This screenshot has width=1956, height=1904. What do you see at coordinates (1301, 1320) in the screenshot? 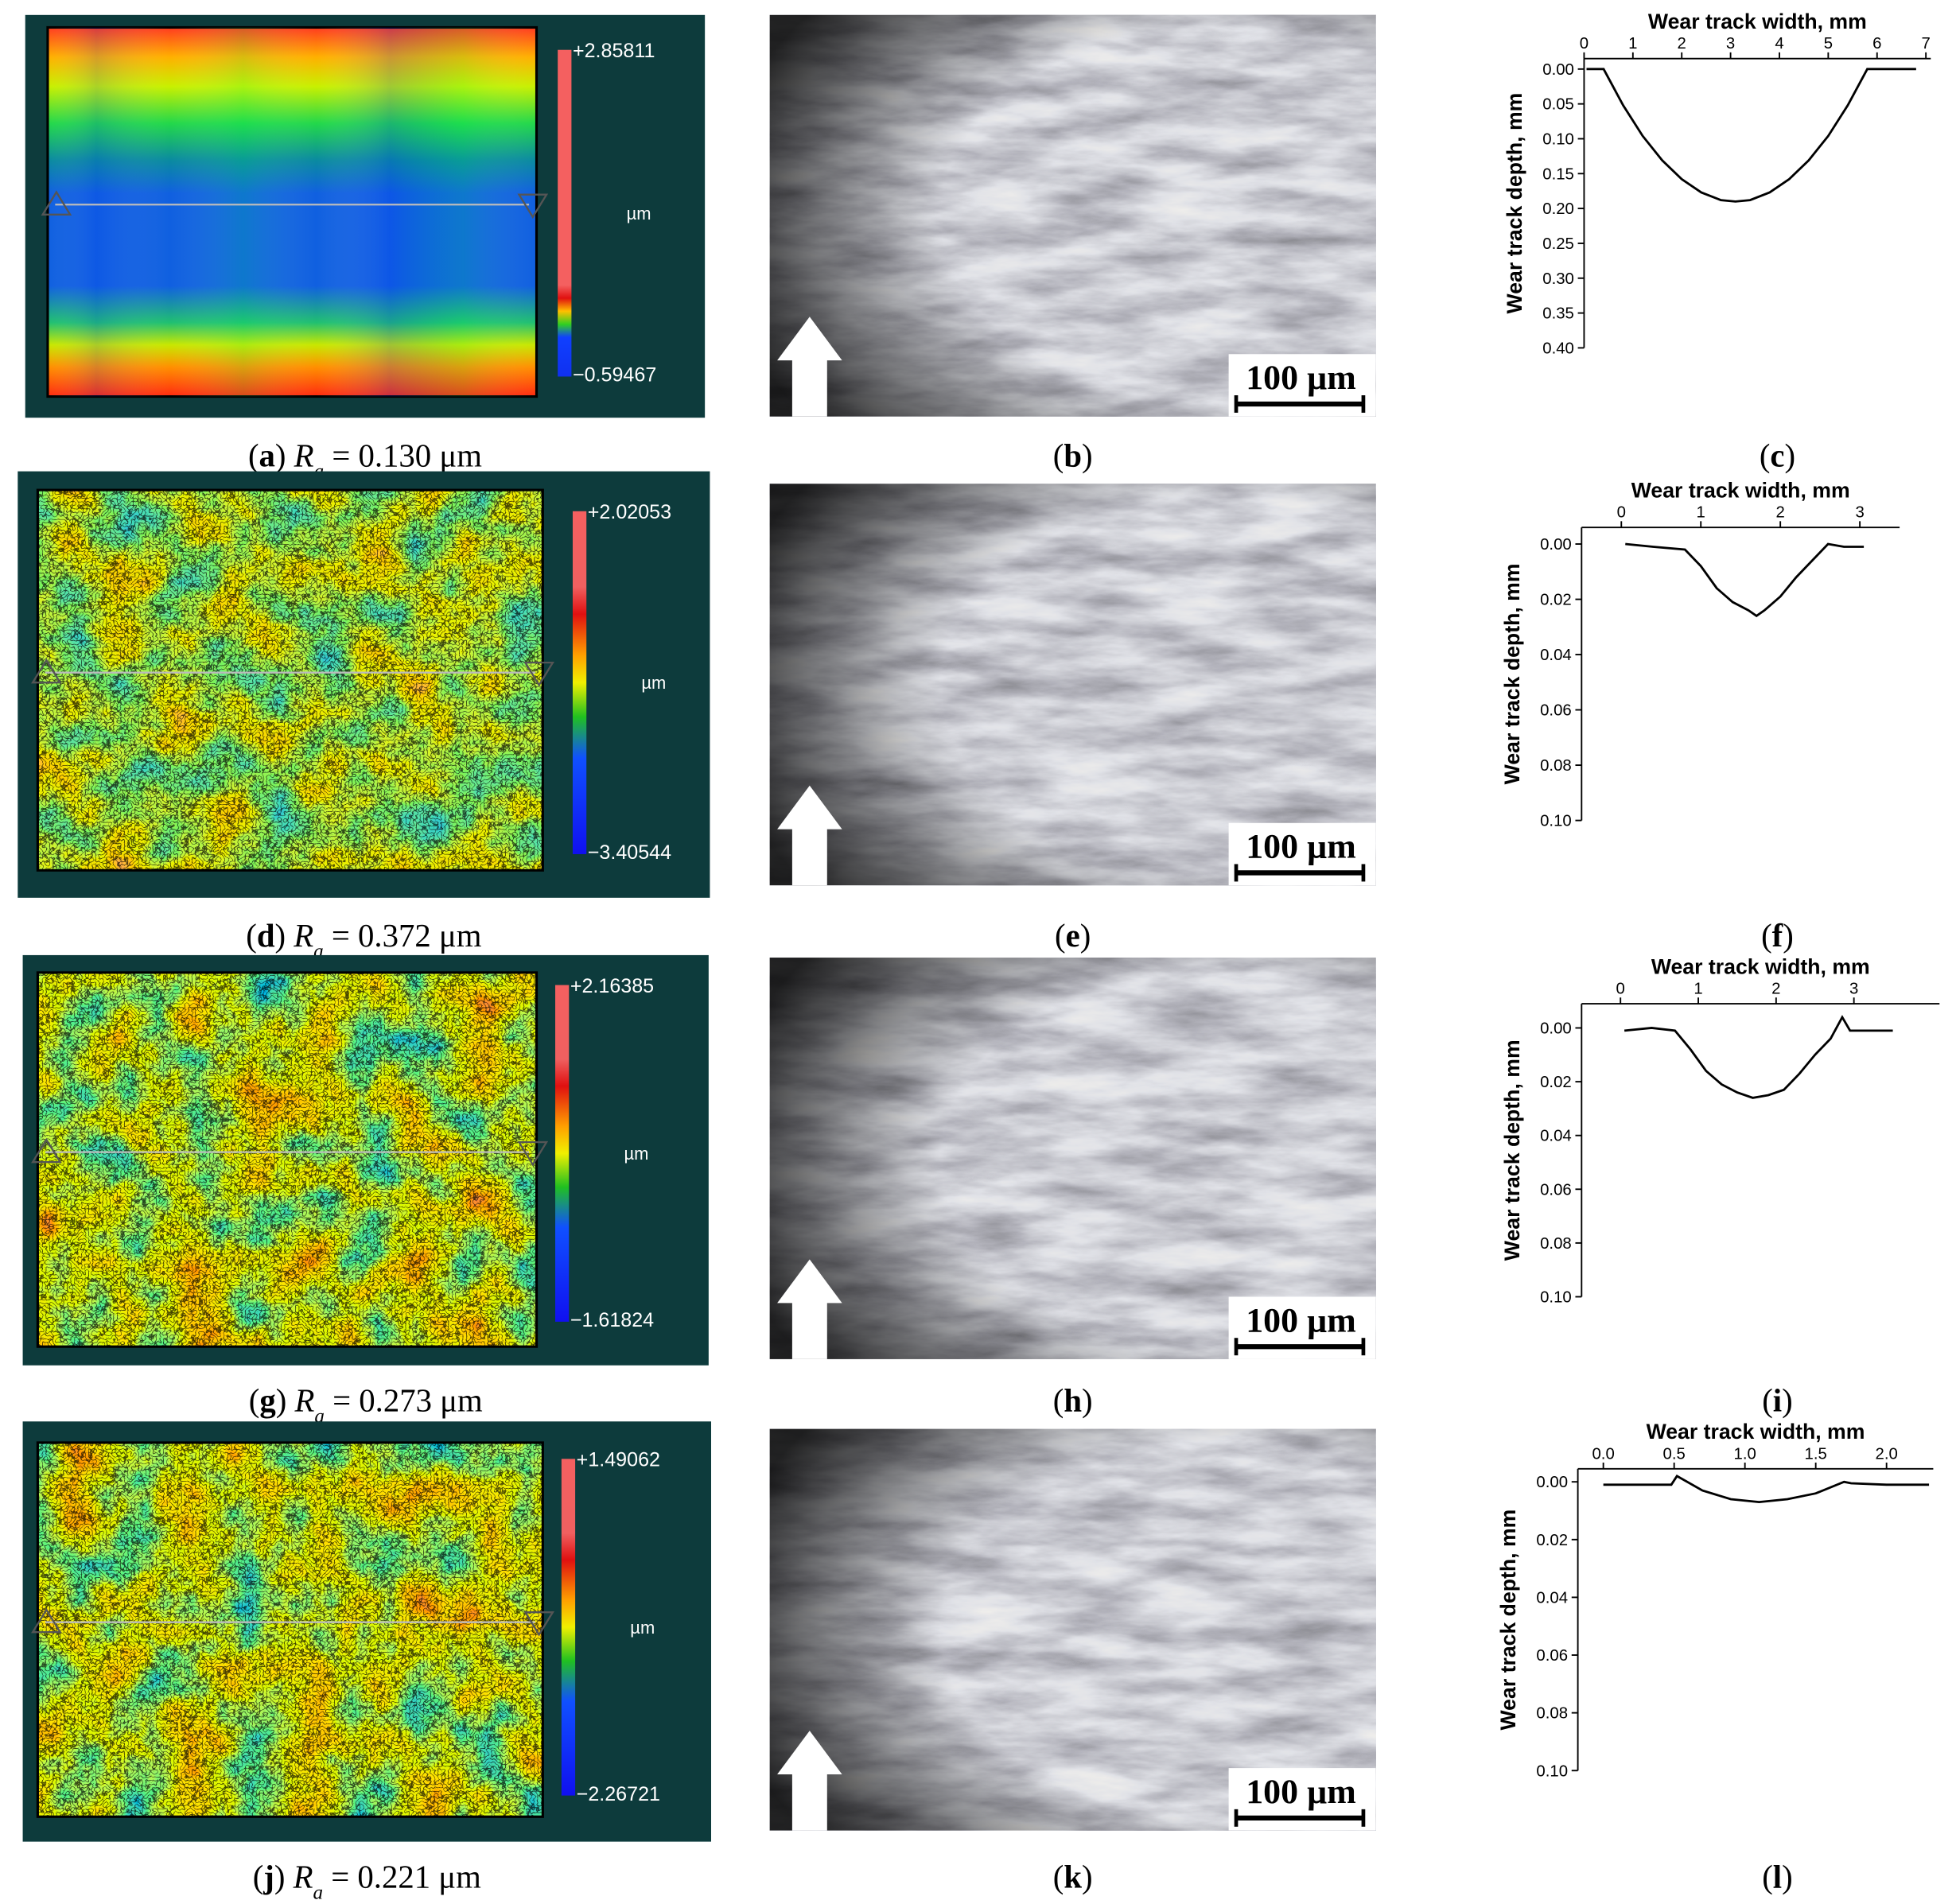
I see `scale-bar-label: 100 µm` at bounding box center [1301, 1320].